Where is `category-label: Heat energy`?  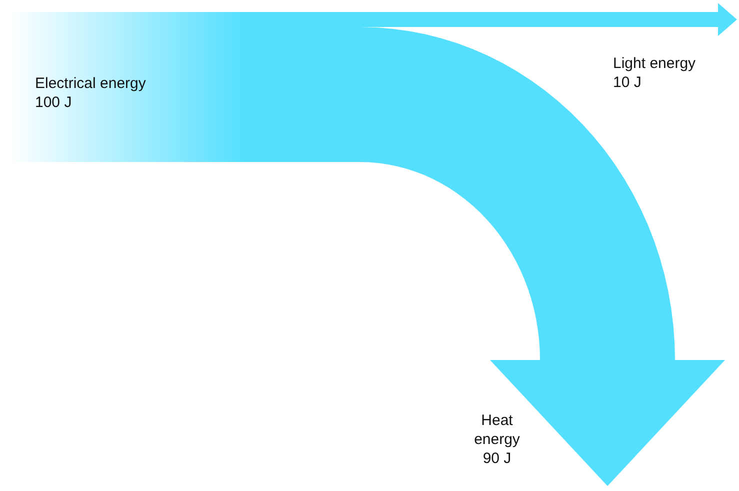
category-label: Heat energy is located at coordinates (497, 430).